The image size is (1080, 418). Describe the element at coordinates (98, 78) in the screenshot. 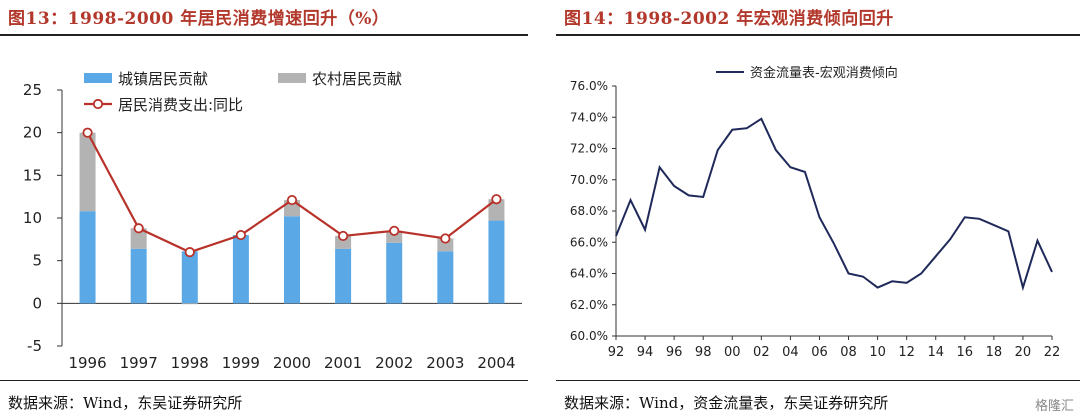

I see `legend-swatch-urban` at that location.